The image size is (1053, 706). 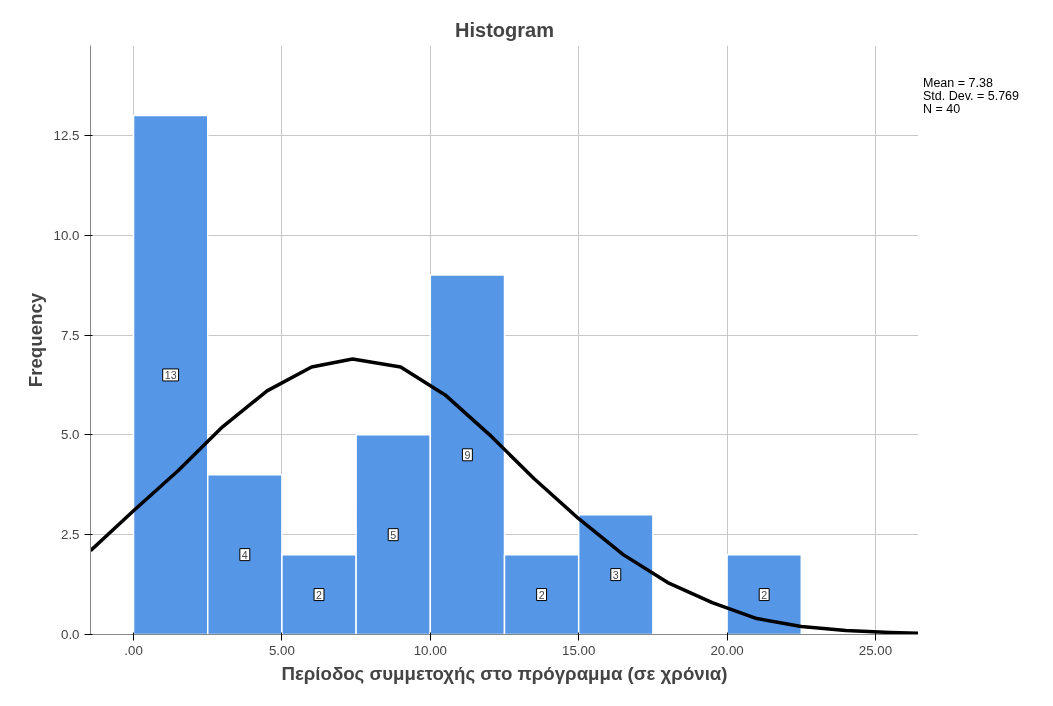 What do you see at coordinates (244, 554) in the screenshot?
I see `data-label: 4` at bounding box center [244, 554].